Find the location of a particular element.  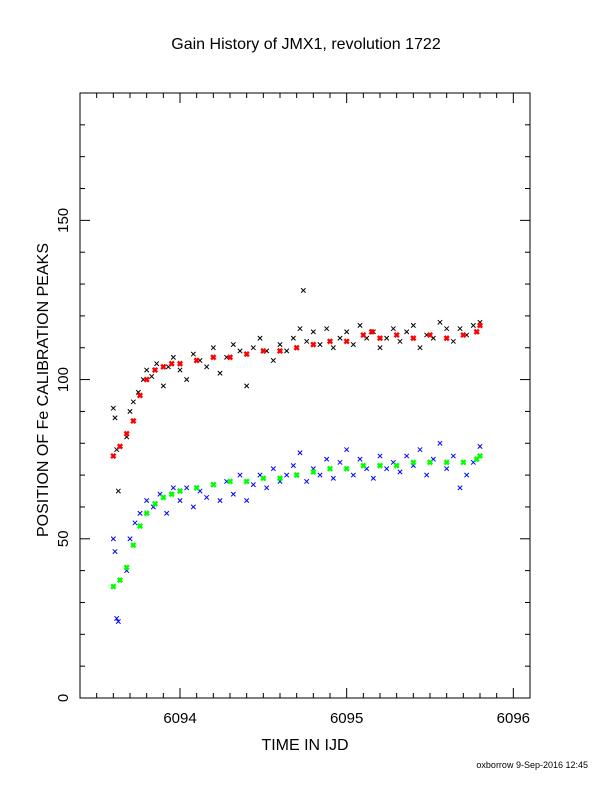

x-axis-label: TIME IN IJD is located at coordinates (305, 745).